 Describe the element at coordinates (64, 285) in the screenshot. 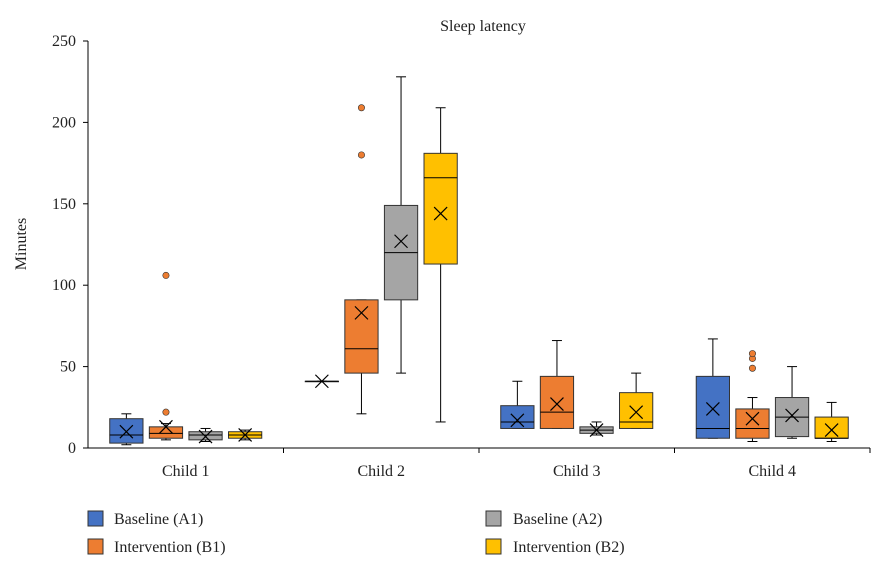

I see `y-tick-label: 100` at that location.